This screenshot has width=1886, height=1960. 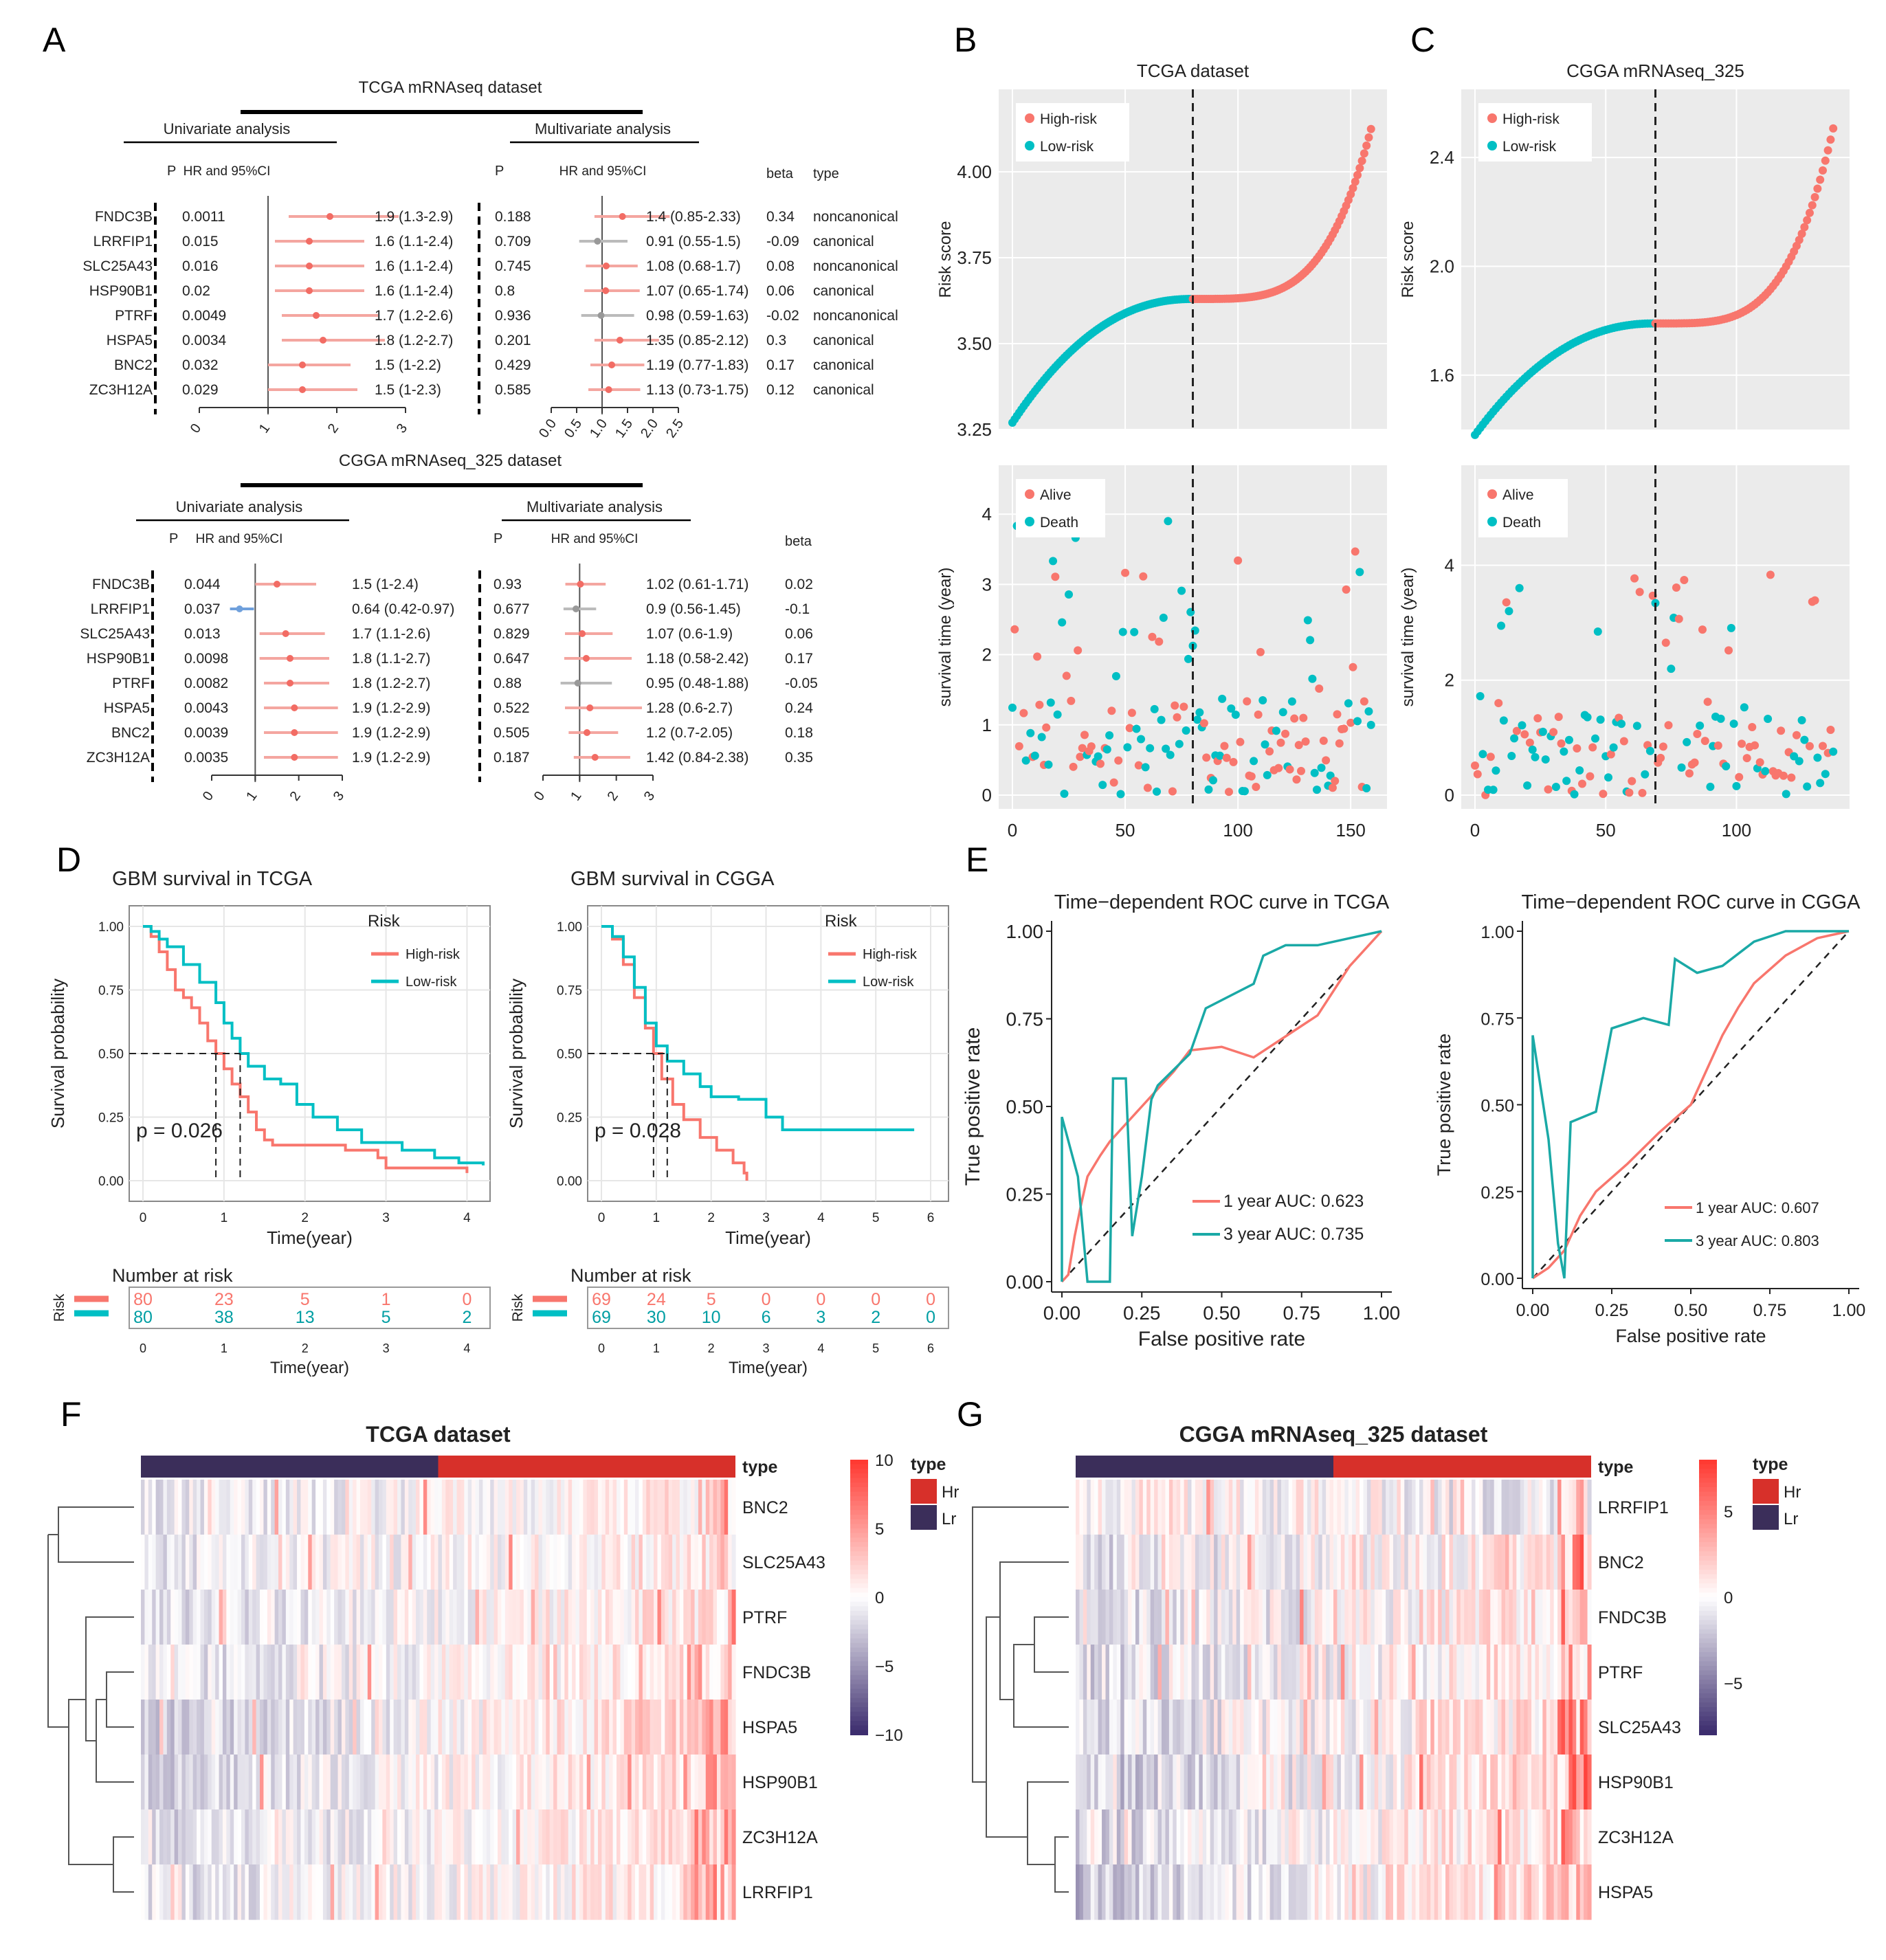 I want to click on risk-x-tick: 0, so click(x=143, y=1348).